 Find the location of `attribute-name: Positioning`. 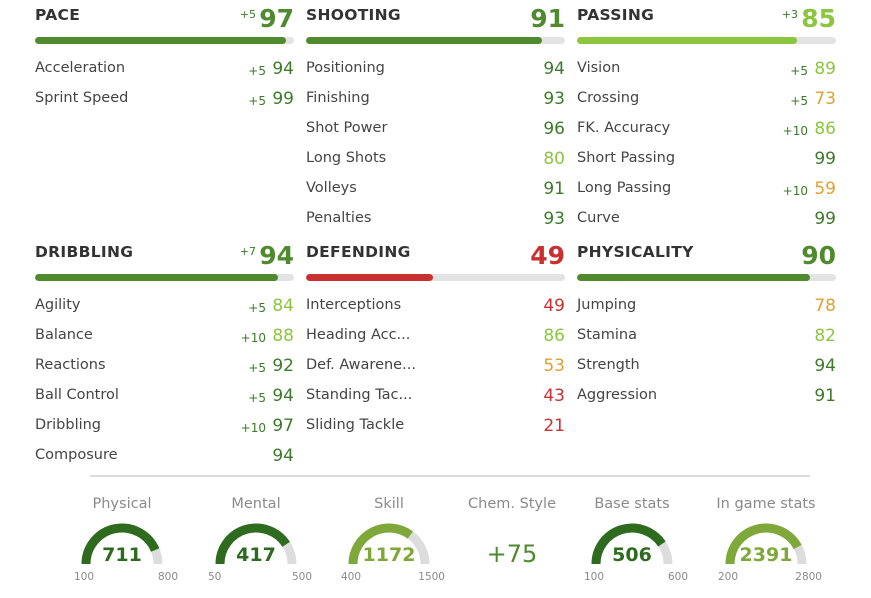

attribute-name: Positioning is located at coordinates (345, 68).